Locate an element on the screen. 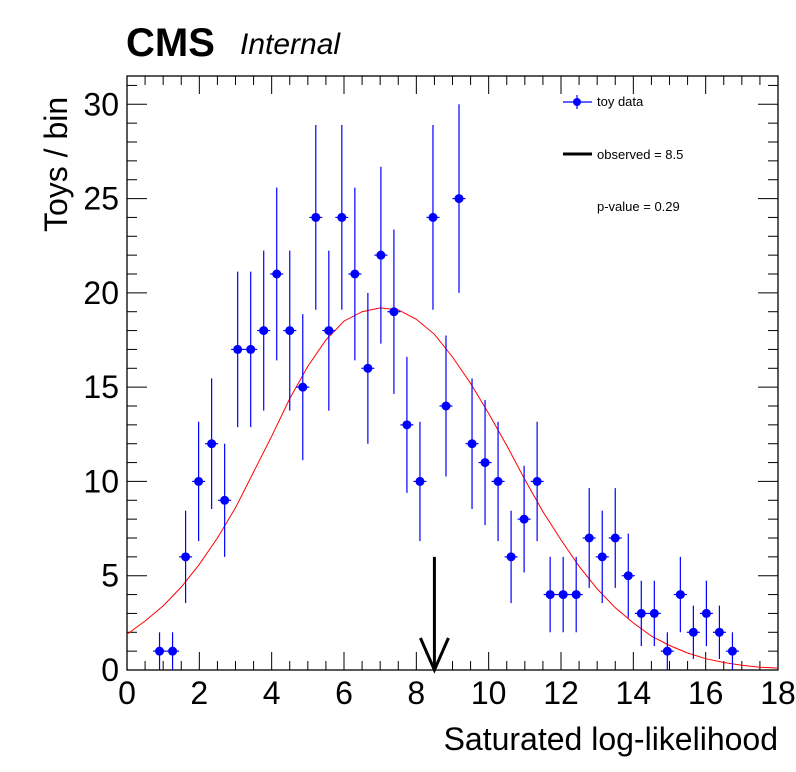 The image size is (796, 772). legend-data-label: toy data is located at coordinates (620, 101).